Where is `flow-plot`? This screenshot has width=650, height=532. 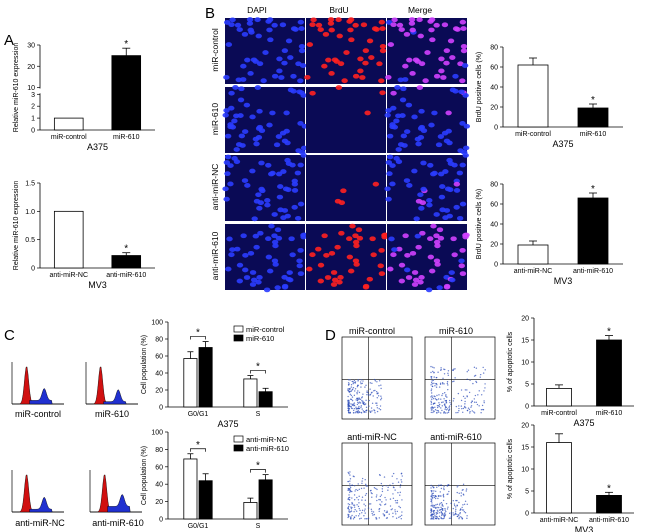 flow-plot is located at coordinates (460, 378).